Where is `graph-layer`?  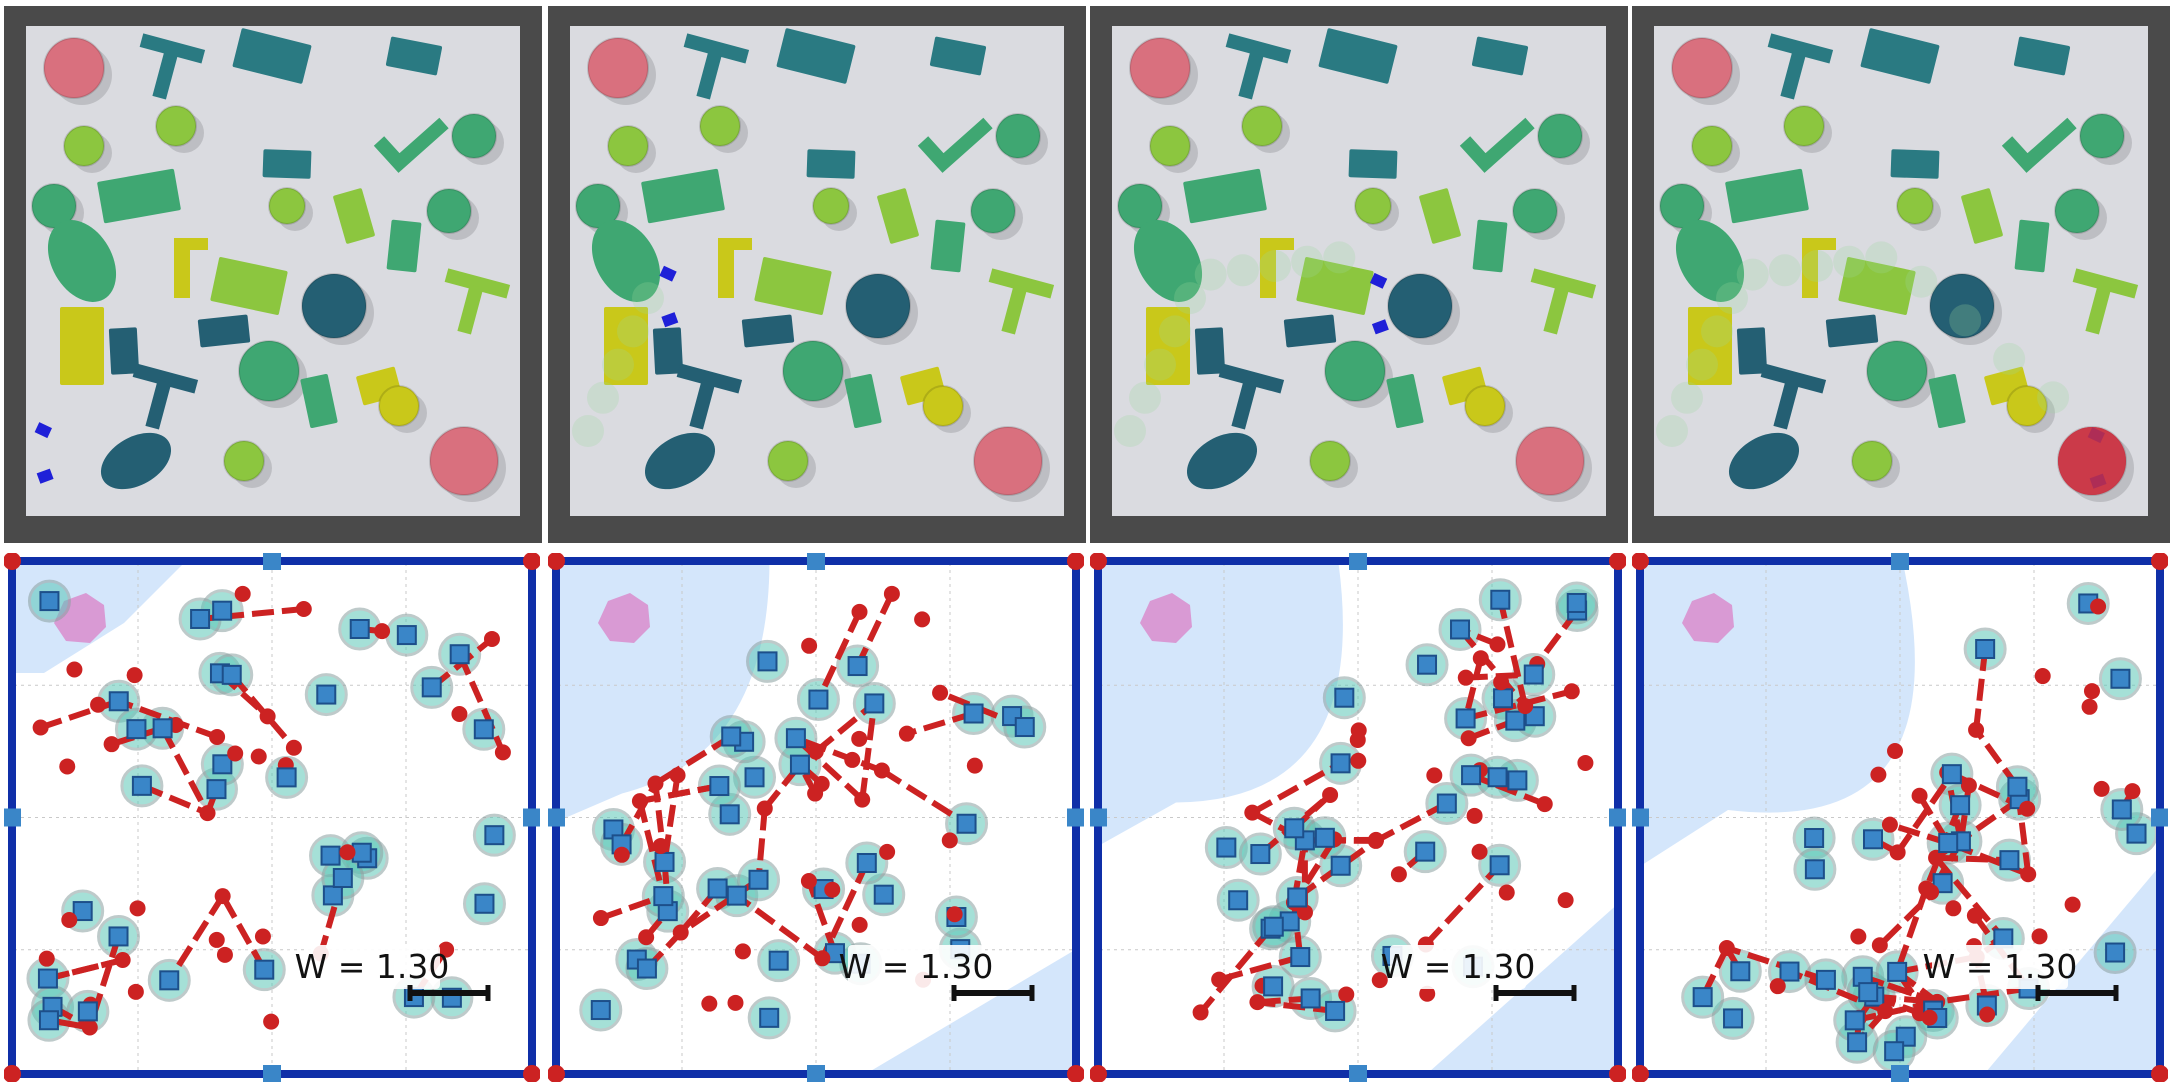 graph-layer is located at coordinates (1358, 817).